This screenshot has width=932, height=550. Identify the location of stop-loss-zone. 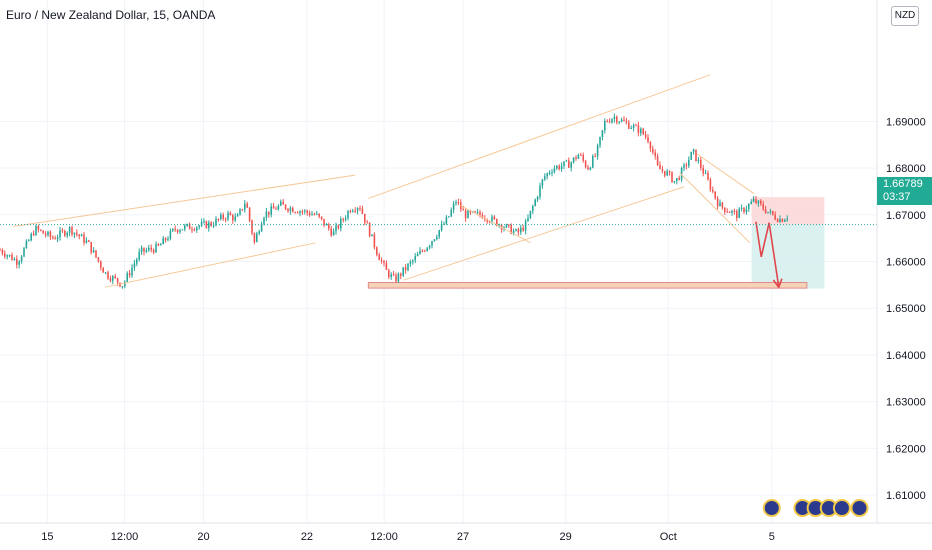
(788, 211).